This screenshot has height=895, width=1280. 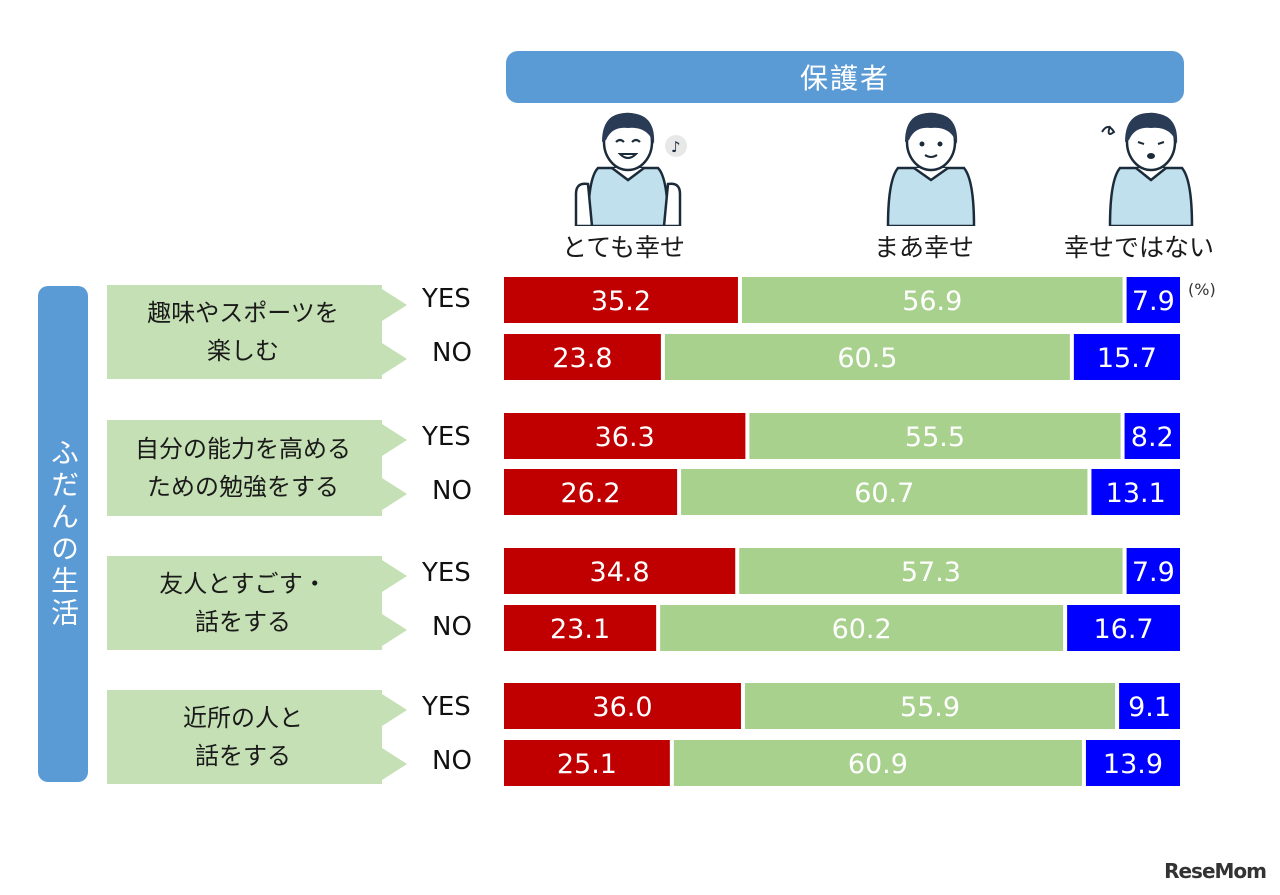 I want to click on group-box-study: 自分の能力を高める ための勉強をする, so click(x=262, y=468).